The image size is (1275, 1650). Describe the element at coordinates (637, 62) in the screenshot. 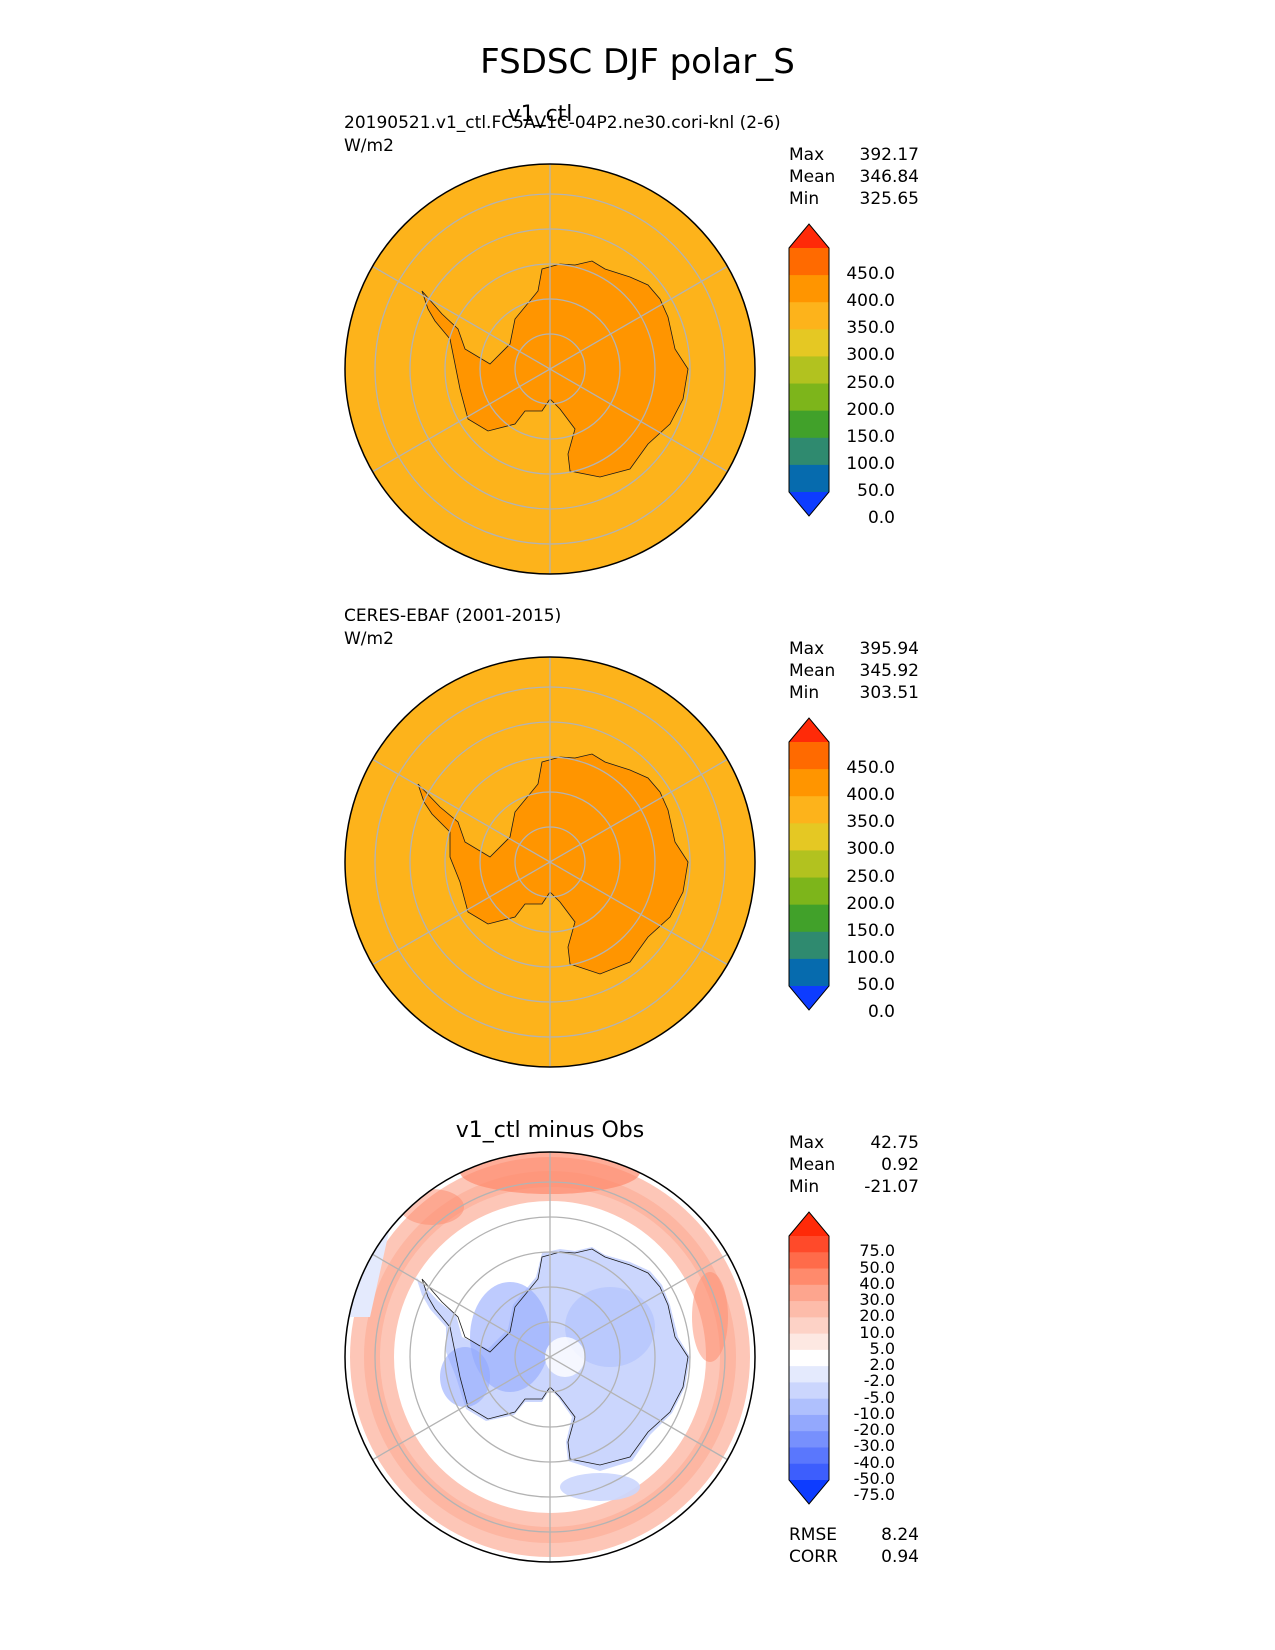

I see `figure-title: FSDSC DJF polar_S` at that location.